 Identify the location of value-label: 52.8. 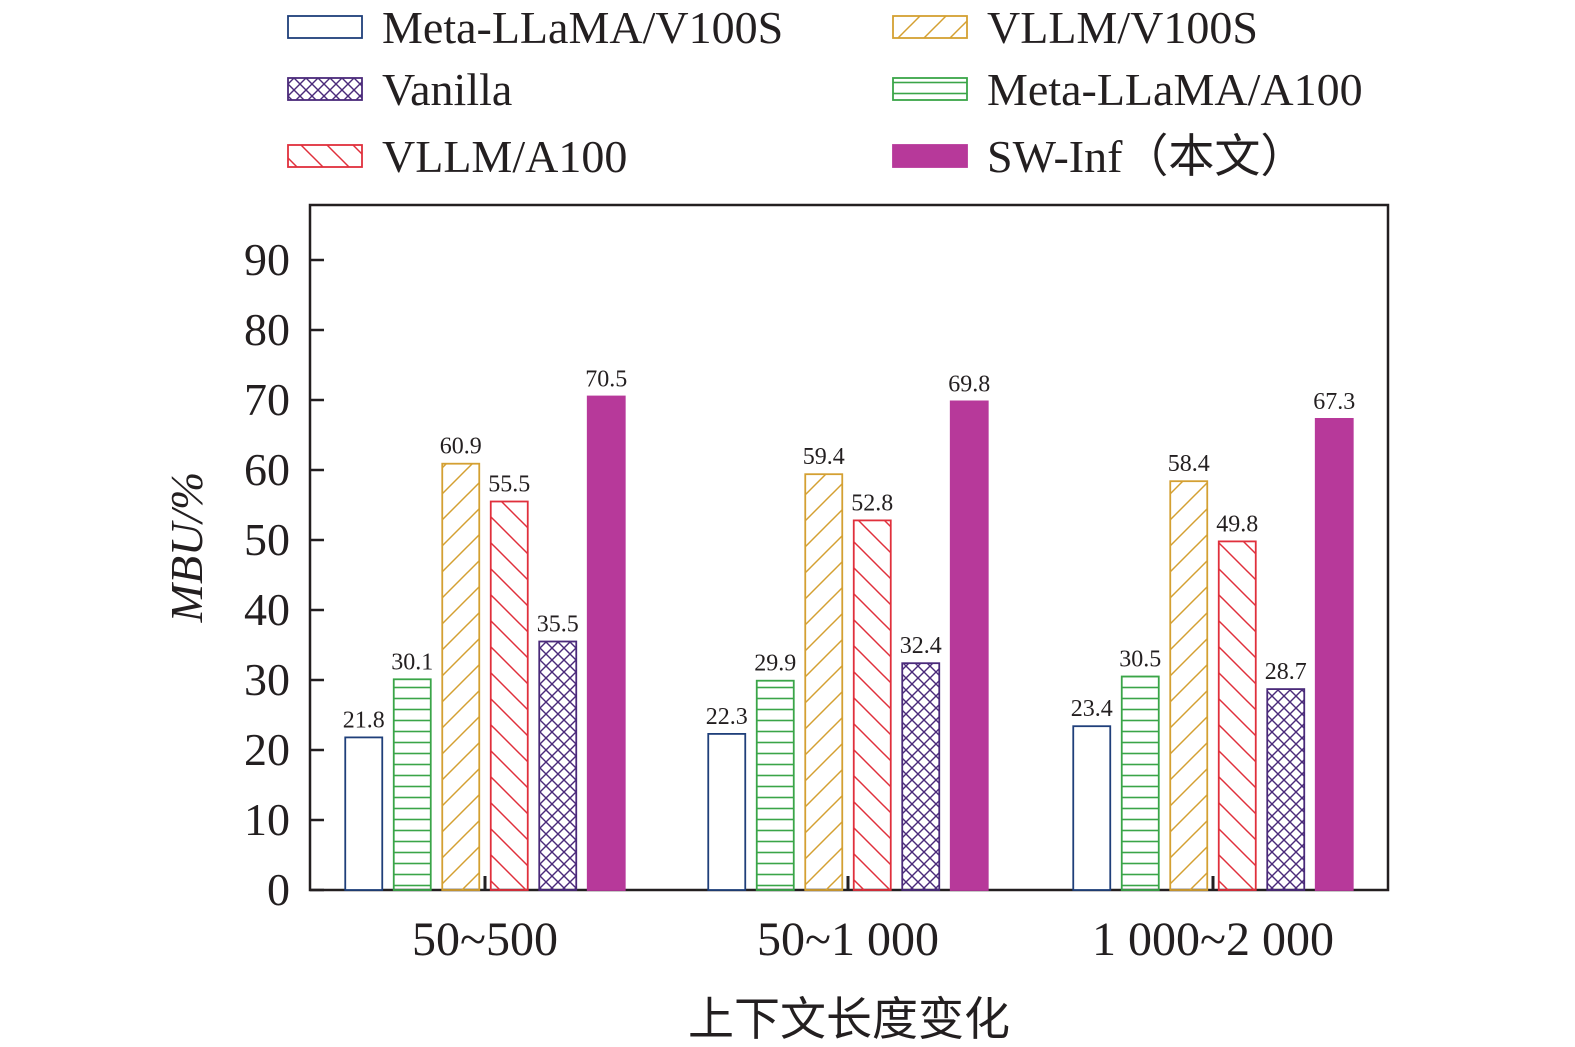
(872, 503).